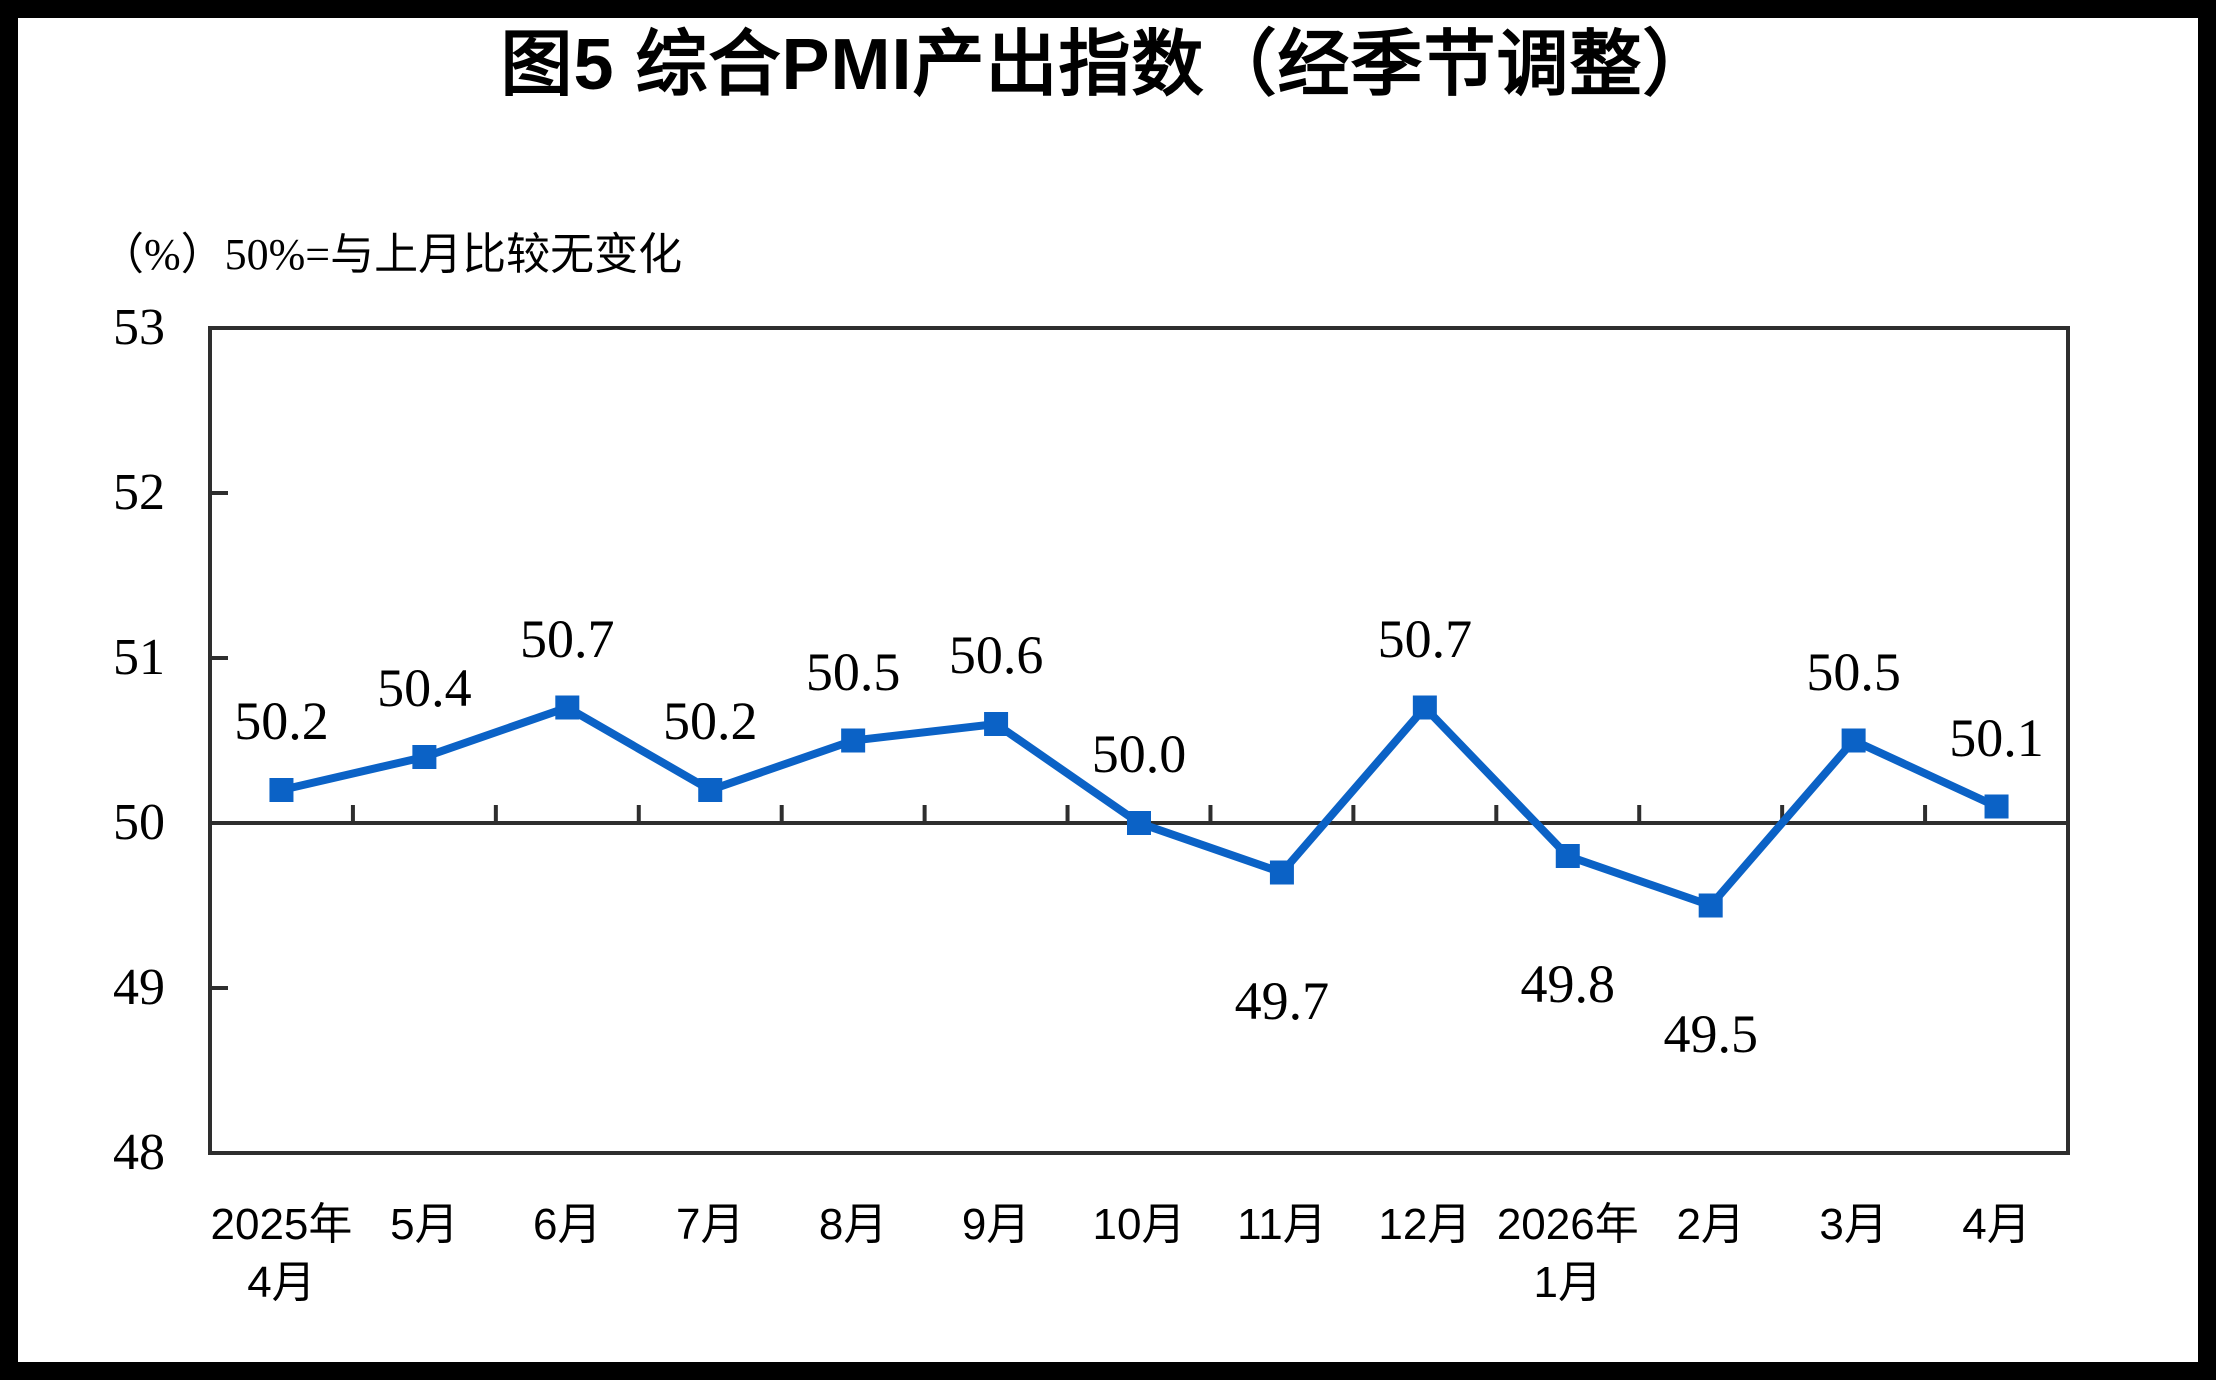 This screenshot has height=1380, width=2216. What do you see at coordinates (1567, 1253) in the screenshot?
I see `x-axis-label: 2026年 1月` at bounding box center [1567, 1253].